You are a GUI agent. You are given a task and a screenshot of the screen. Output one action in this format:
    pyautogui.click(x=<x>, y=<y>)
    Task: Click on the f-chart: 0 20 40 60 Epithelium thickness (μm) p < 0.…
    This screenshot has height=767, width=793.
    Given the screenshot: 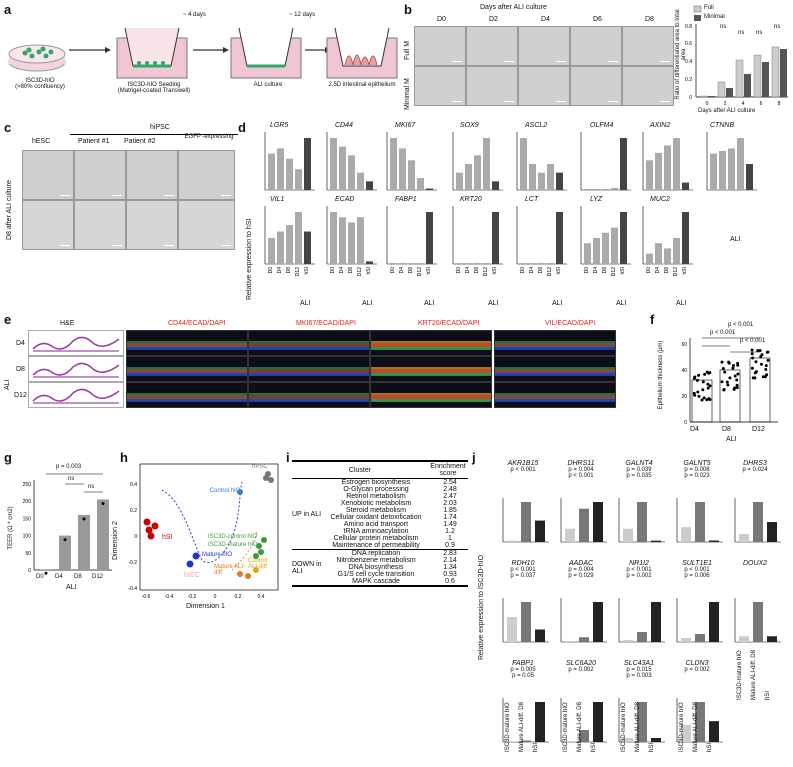 What is the action you would take?
    pyautogui.click(x=724, y=383)
    